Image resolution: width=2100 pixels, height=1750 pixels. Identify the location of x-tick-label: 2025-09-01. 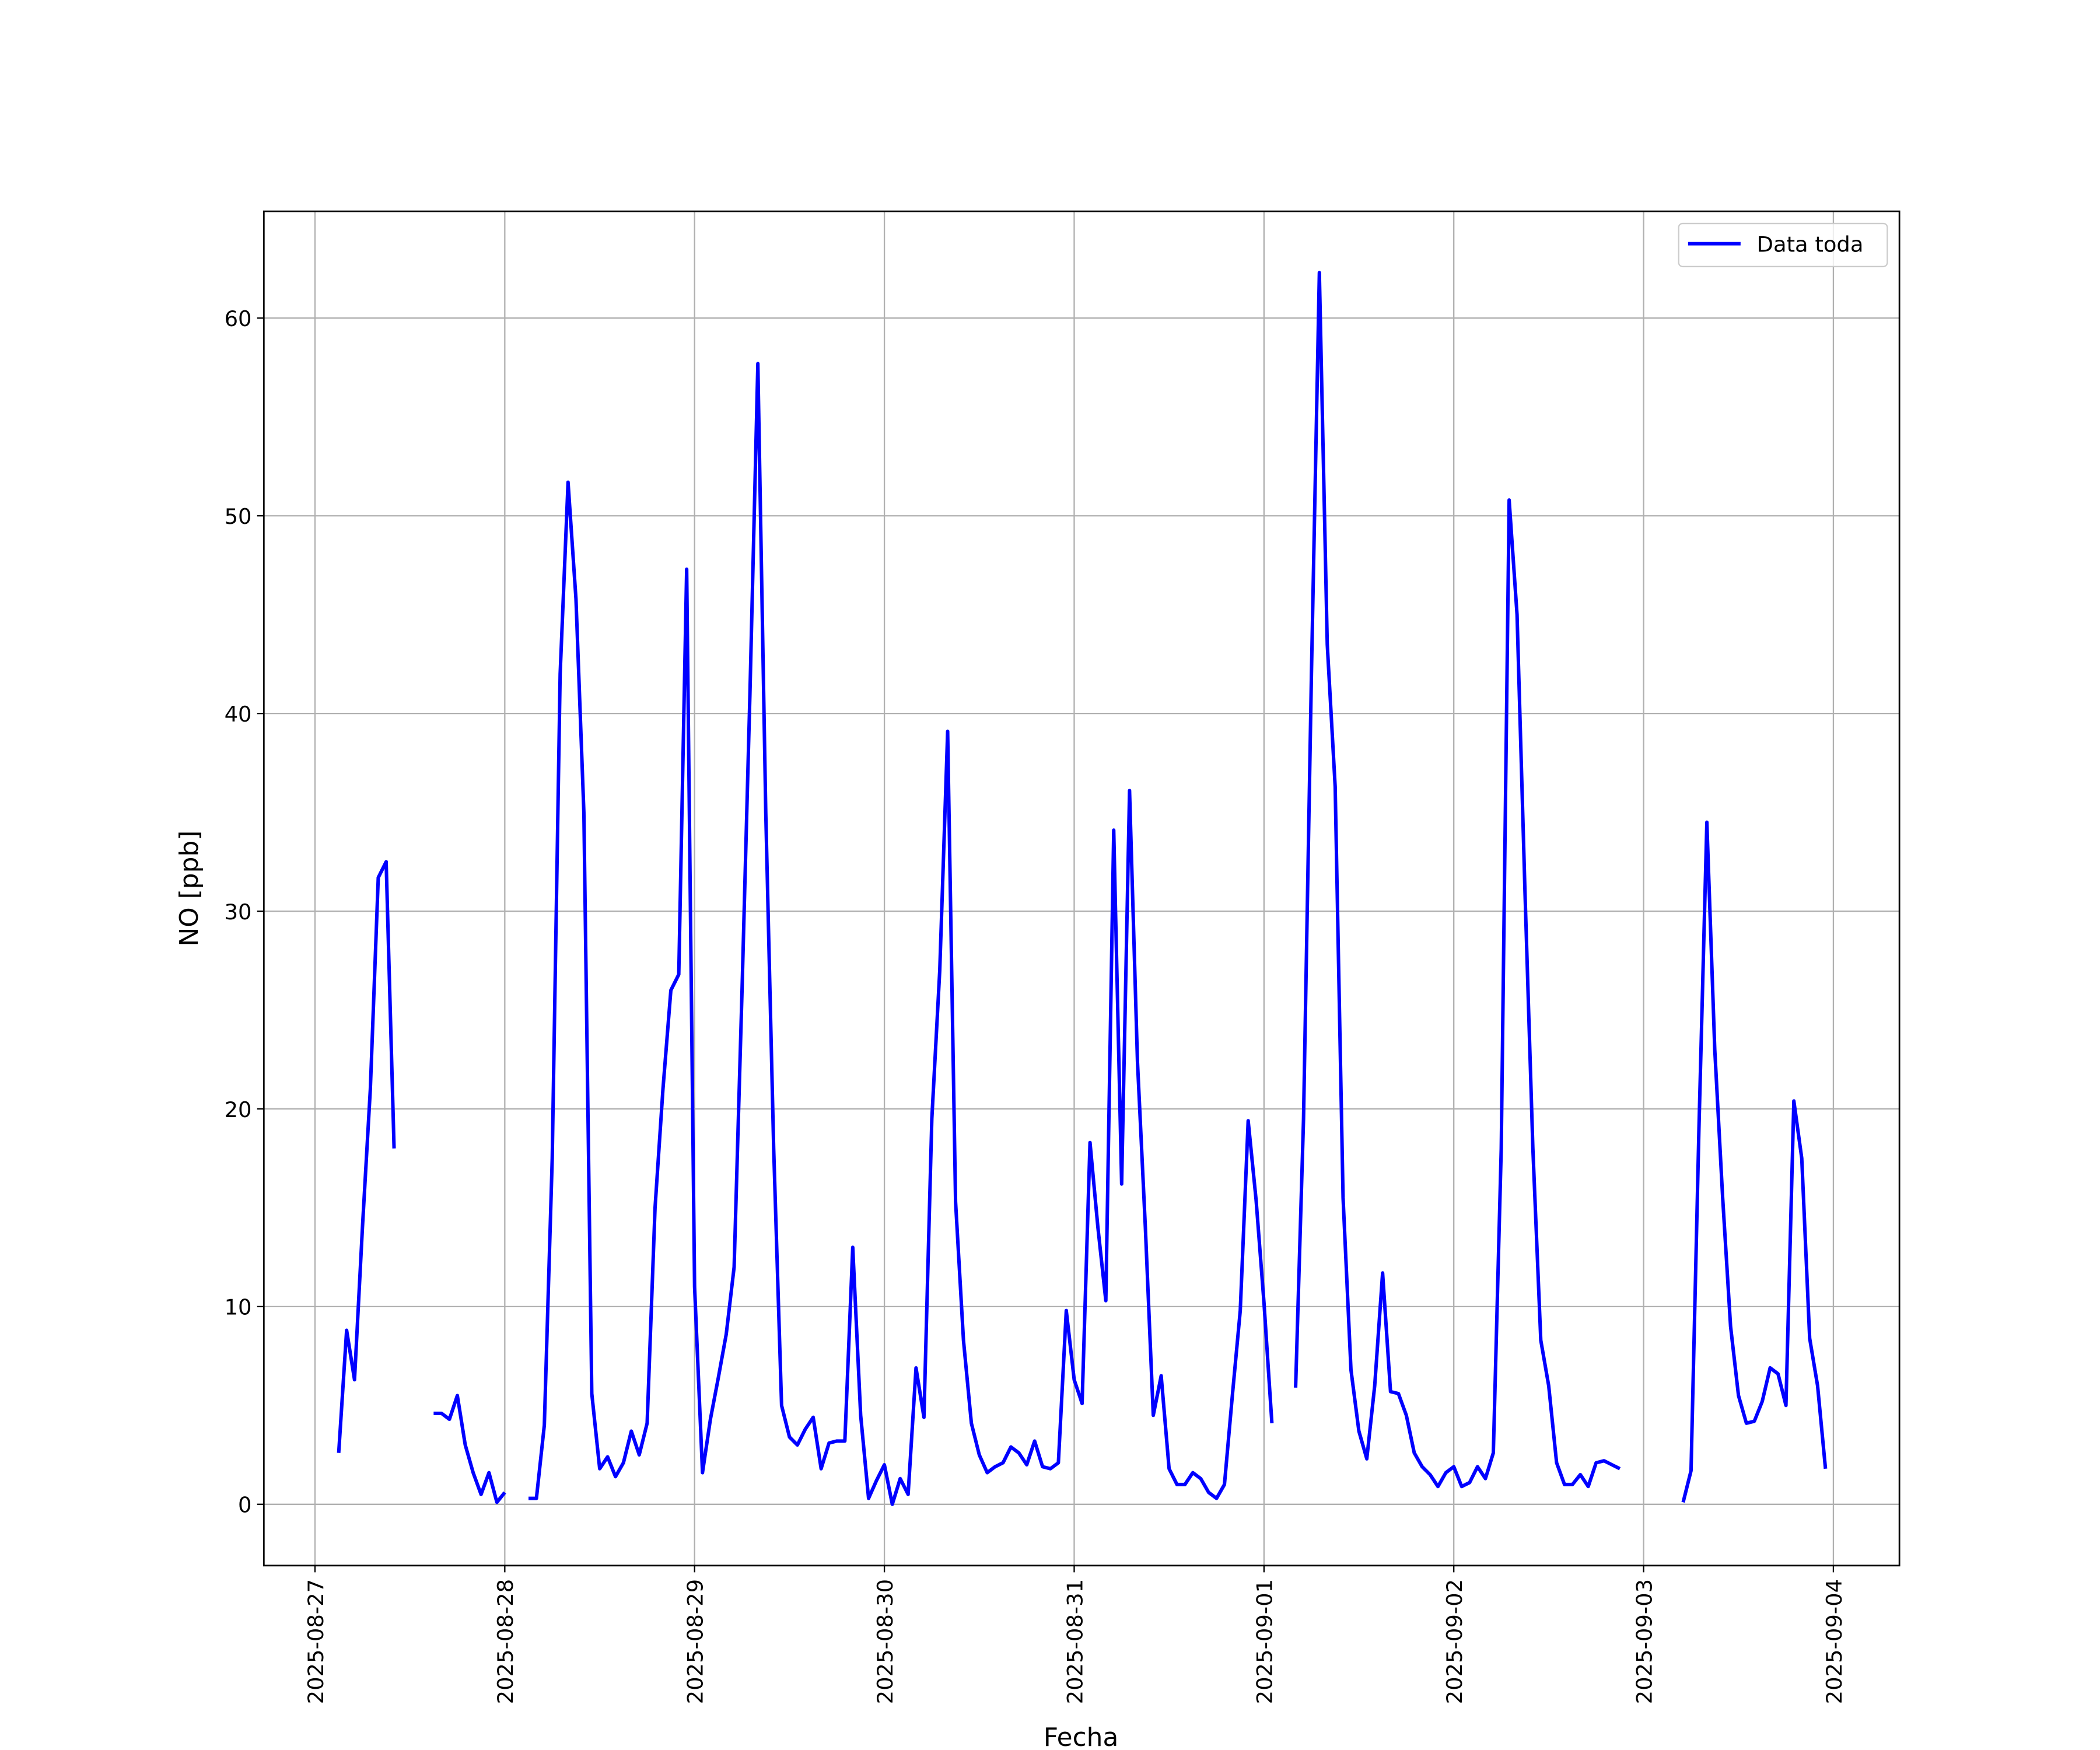
(1265, 1641).